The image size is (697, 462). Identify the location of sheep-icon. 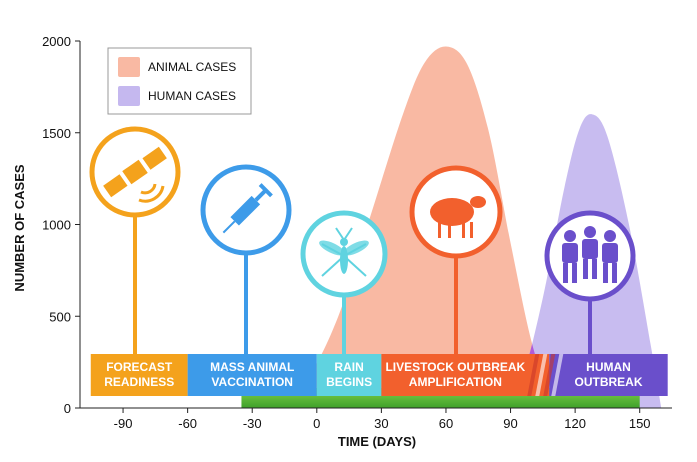
(458, 217).